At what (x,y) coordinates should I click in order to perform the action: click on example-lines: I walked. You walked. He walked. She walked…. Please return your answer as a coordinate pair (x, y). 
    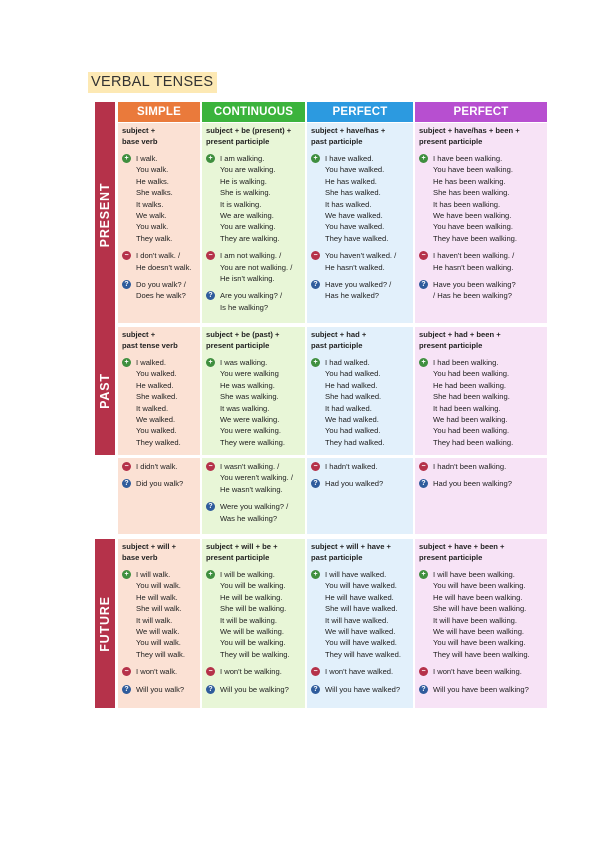
    Looking at the image, I should click on (158, 402).